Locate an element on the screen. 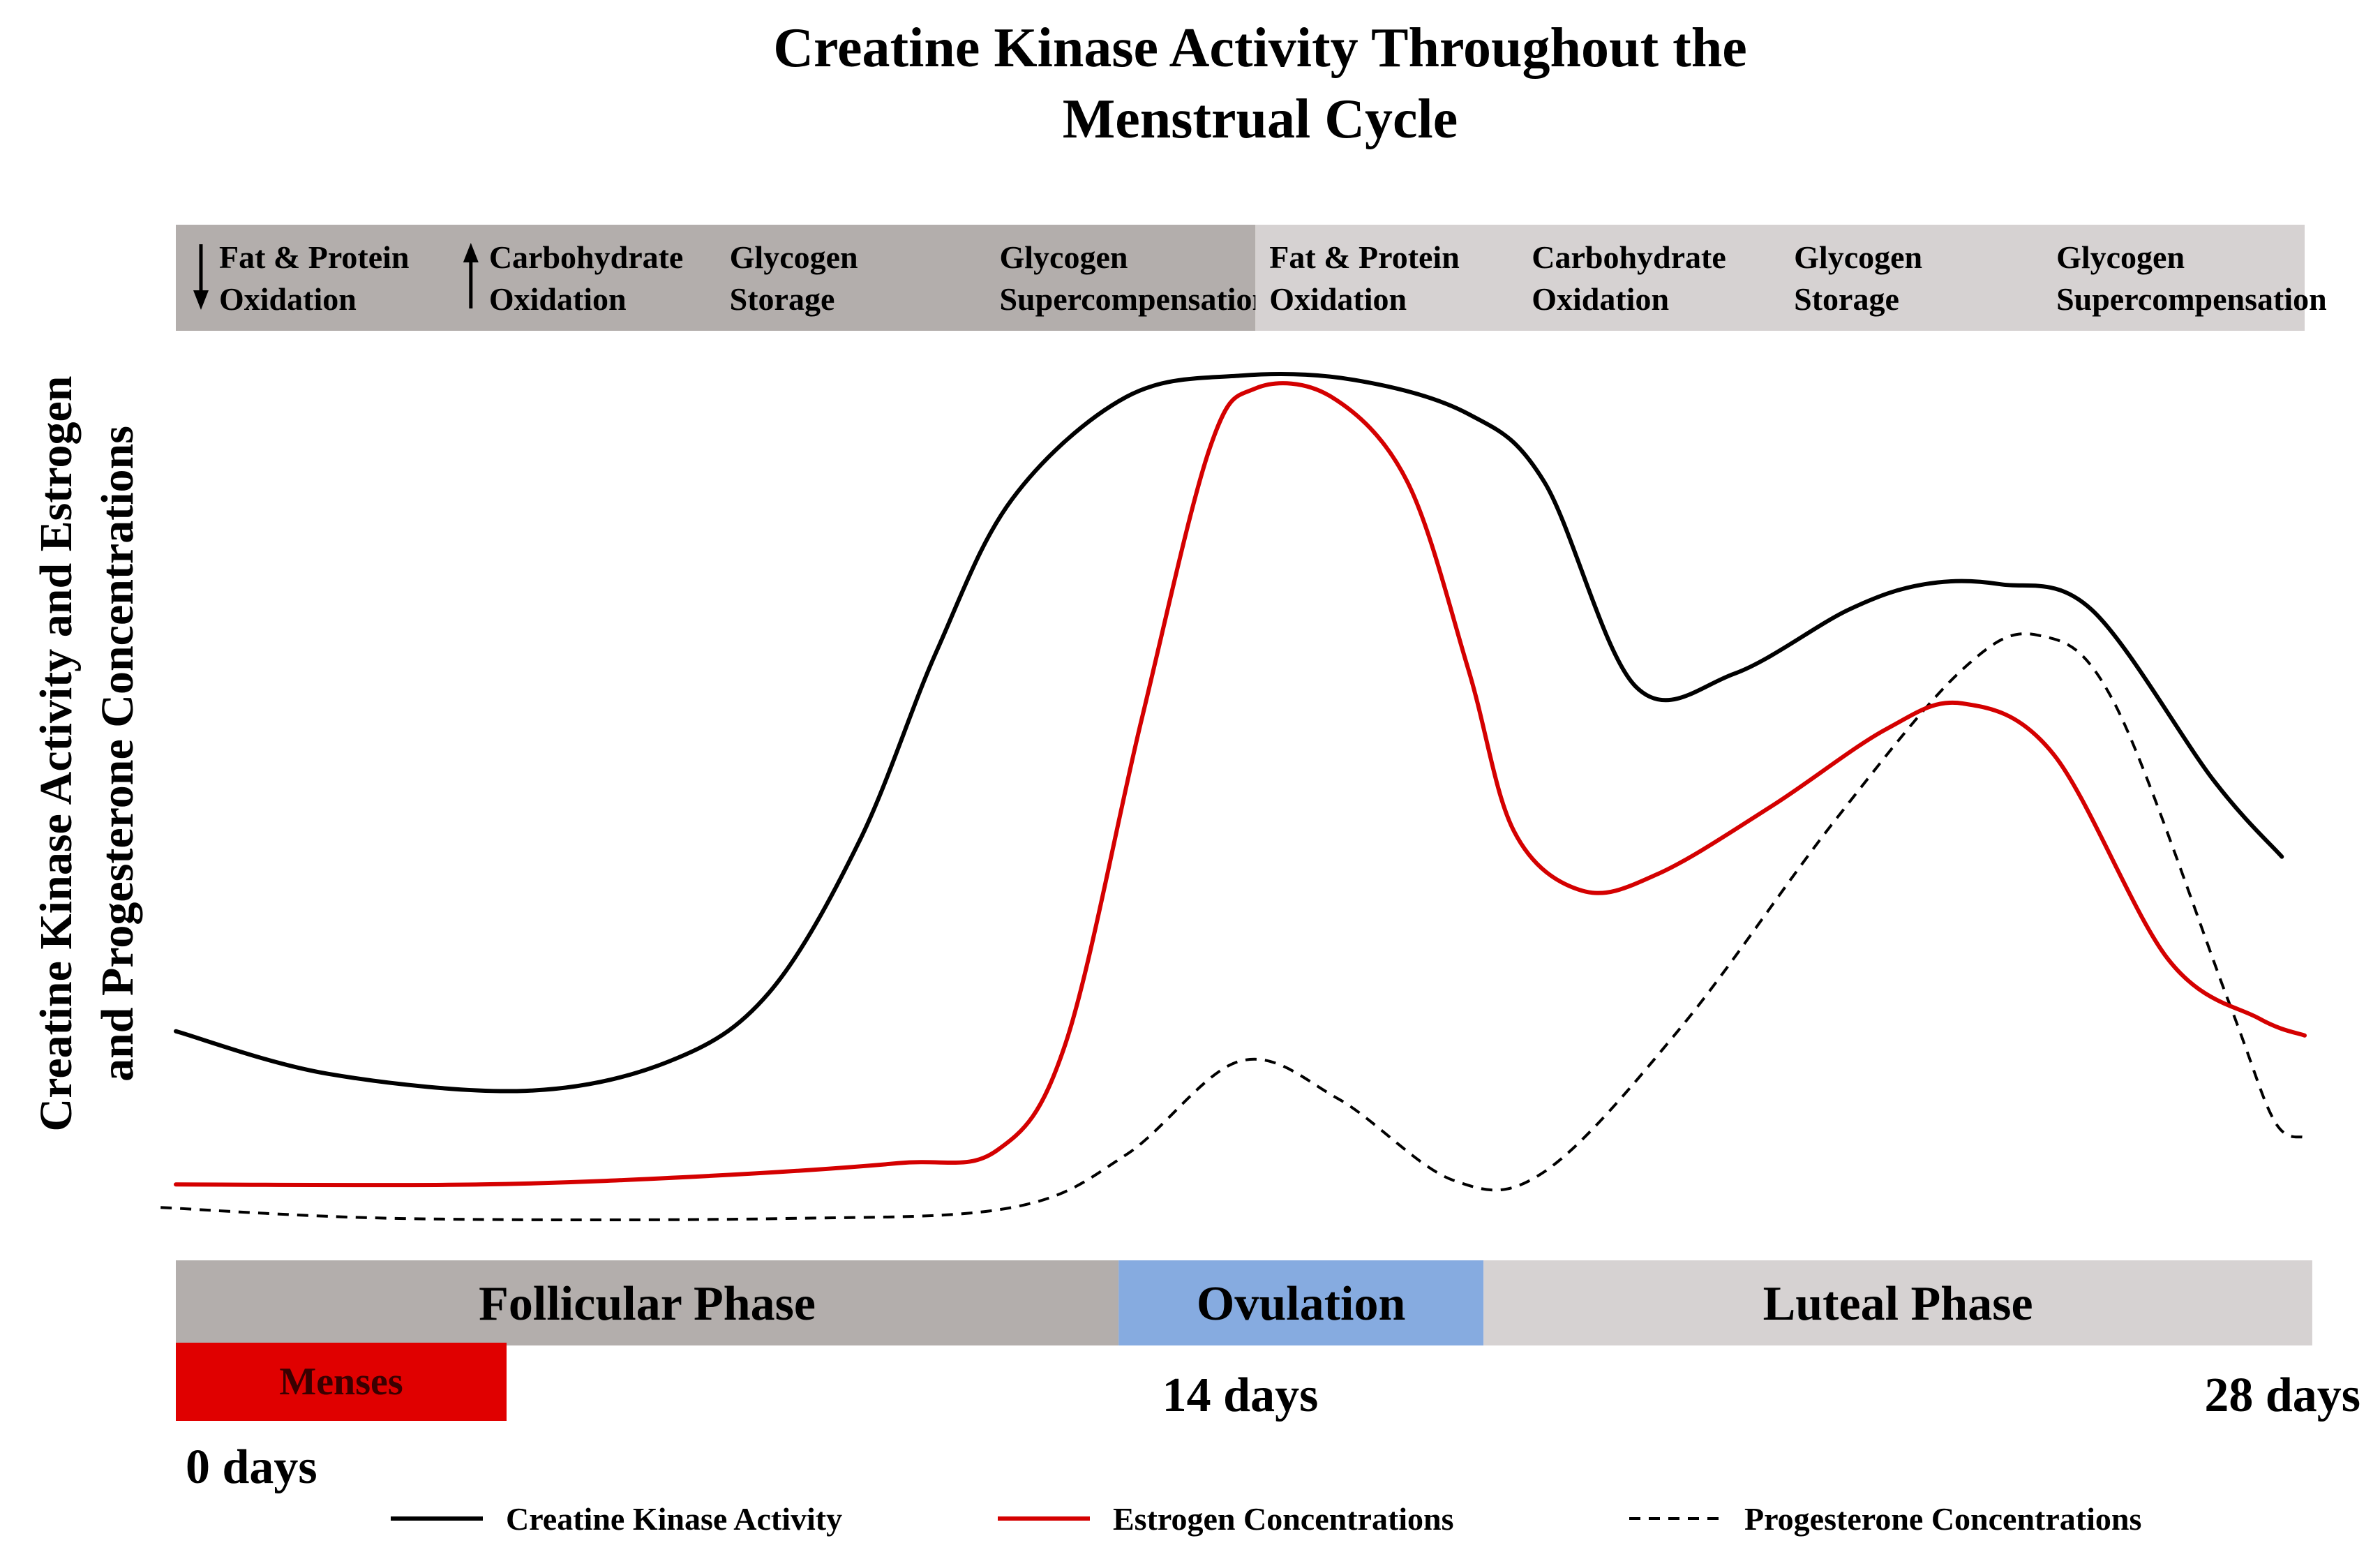  chart-title-line-1: Creatine Kinase Activity Throughout the is located at coordinates (1260, 48).